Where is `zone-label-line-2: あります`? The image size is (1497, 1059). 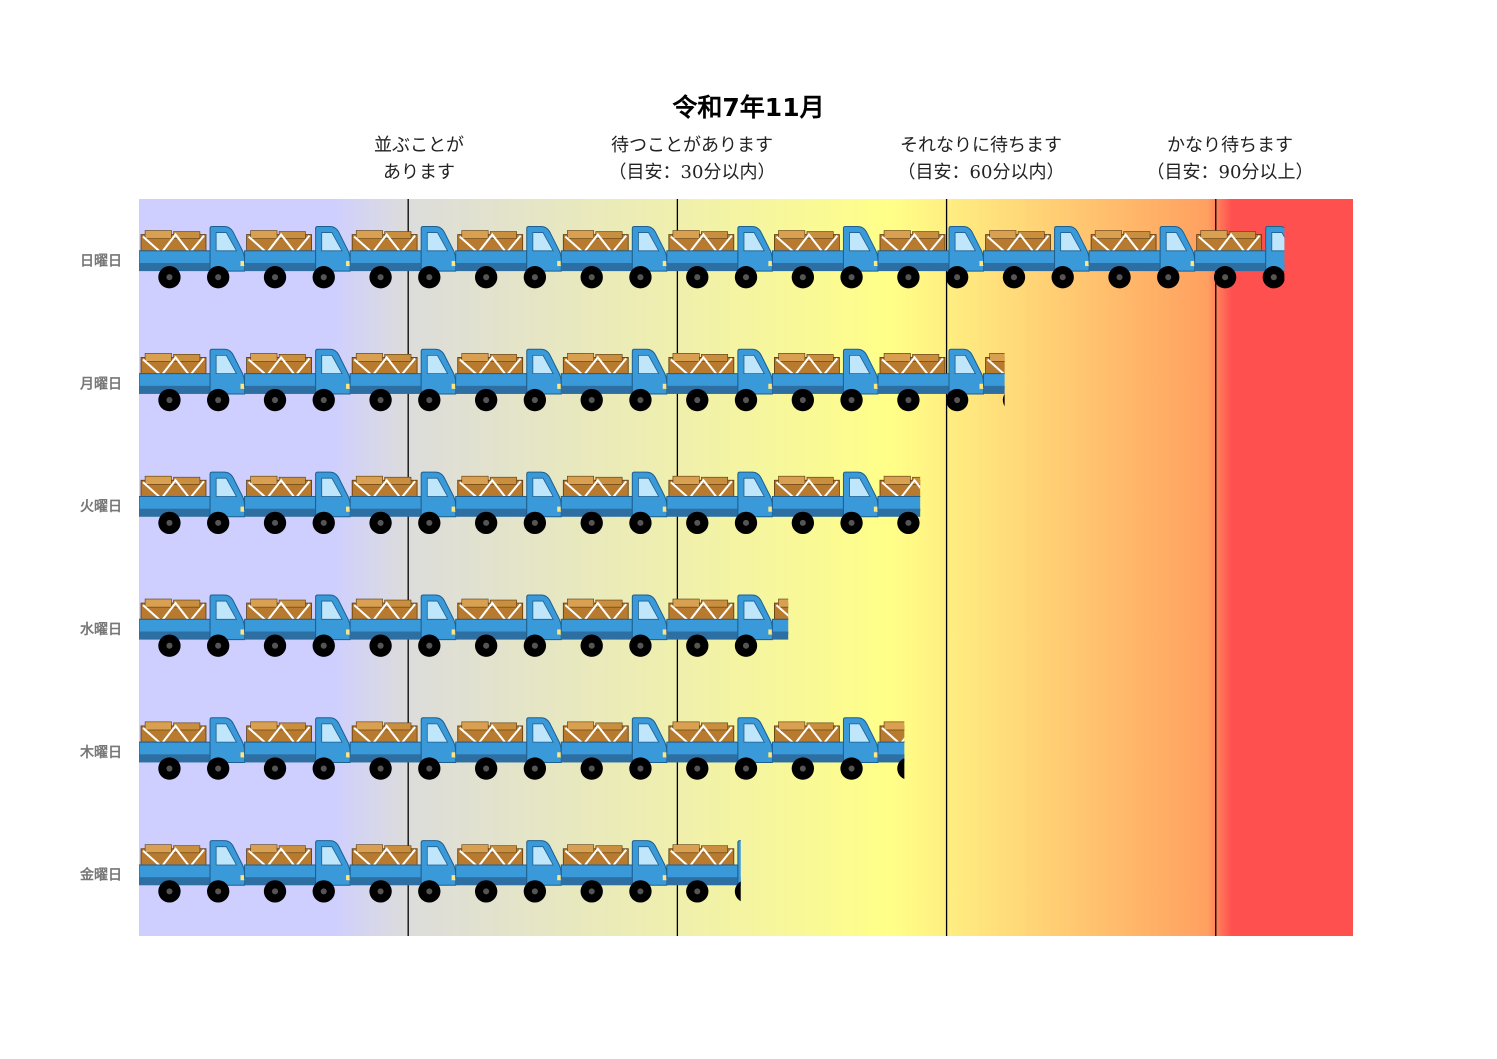
zone-label-line-2: あります is located at coordinates (419, 172).